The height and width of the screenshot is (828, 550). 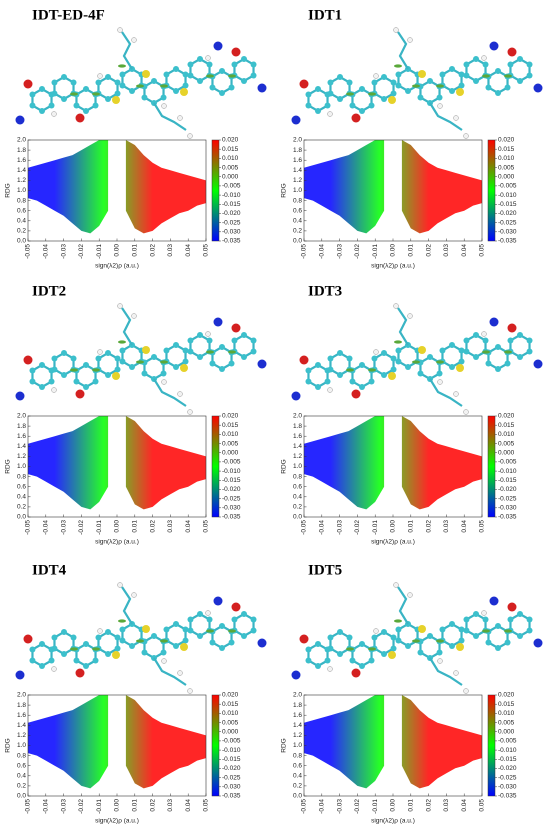 What do you see at coordinates (297, 170) in the screenshot?
I see `y-tick-label: 1.4` at bounding box center [297, 170].